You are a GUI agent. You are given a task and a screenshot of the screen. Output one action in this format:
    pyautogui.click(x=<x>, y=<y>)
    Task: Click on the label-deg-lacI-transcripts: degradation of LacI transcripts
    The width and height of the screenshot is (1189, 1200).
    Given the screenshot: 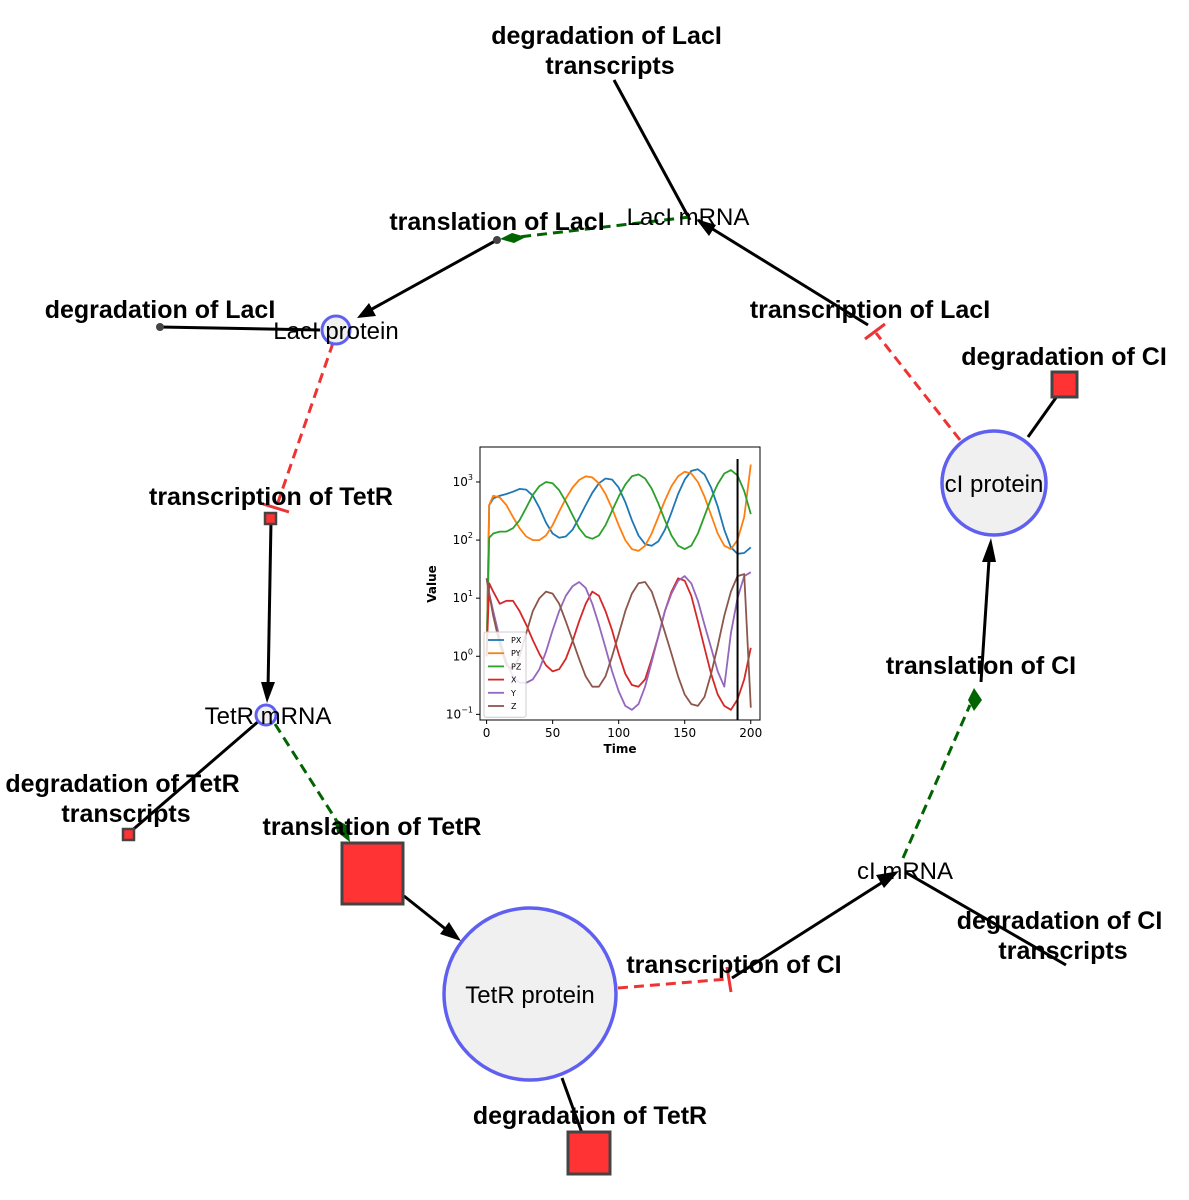 What is the action you would take?
    pyautogui.click(x=610, y=51)
    